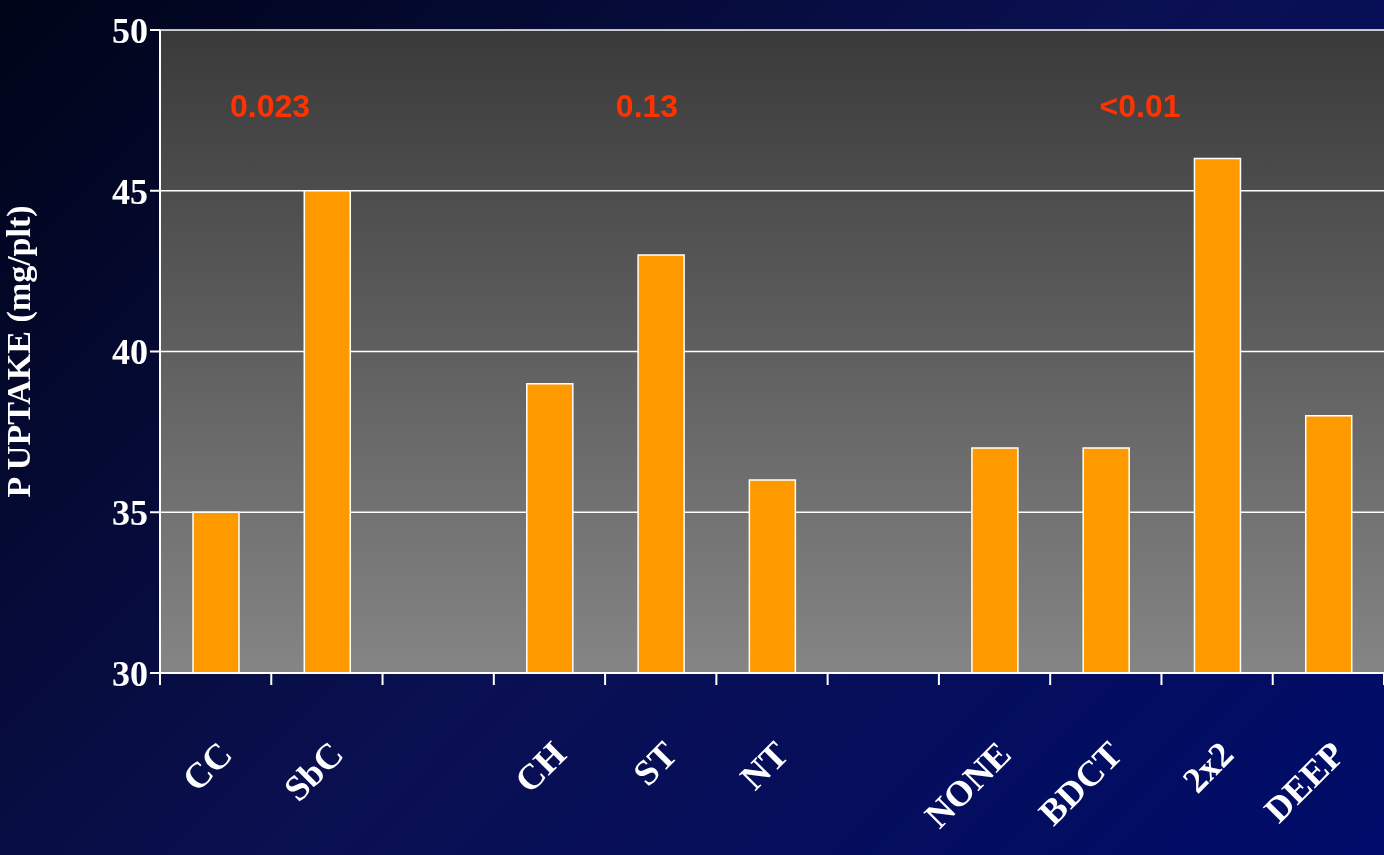 The image size is (1384, 855). Describe the element at coordinates (130, 191) in the screenshot. I see `y-tick-label: 45` at that location.